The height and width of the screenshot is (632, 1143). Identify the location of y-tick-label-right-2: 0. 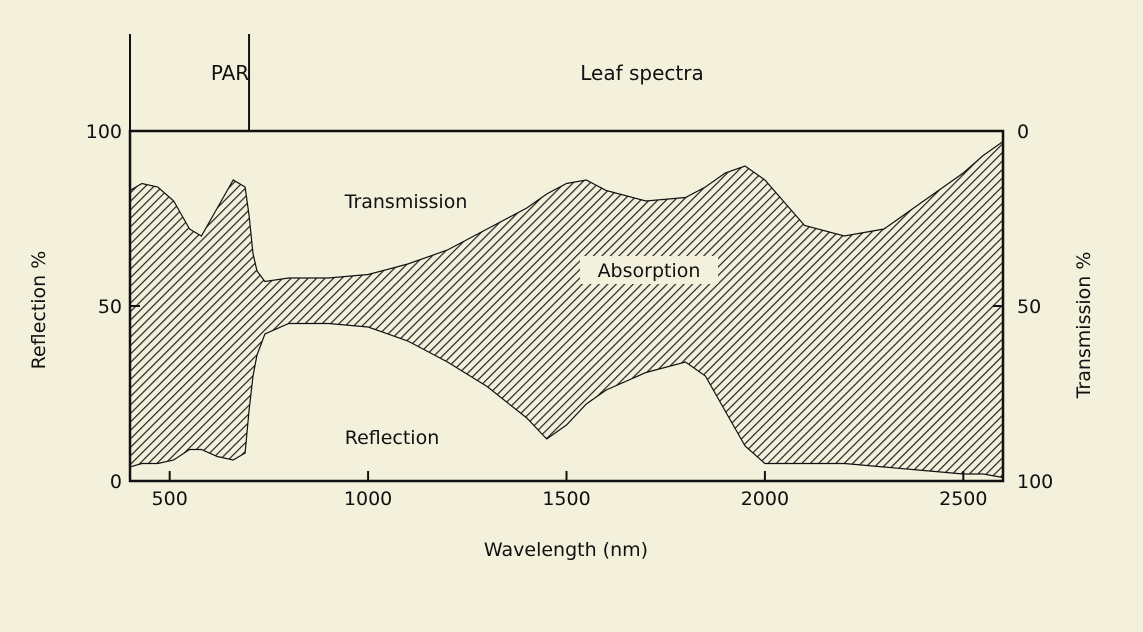
(1023, 132).